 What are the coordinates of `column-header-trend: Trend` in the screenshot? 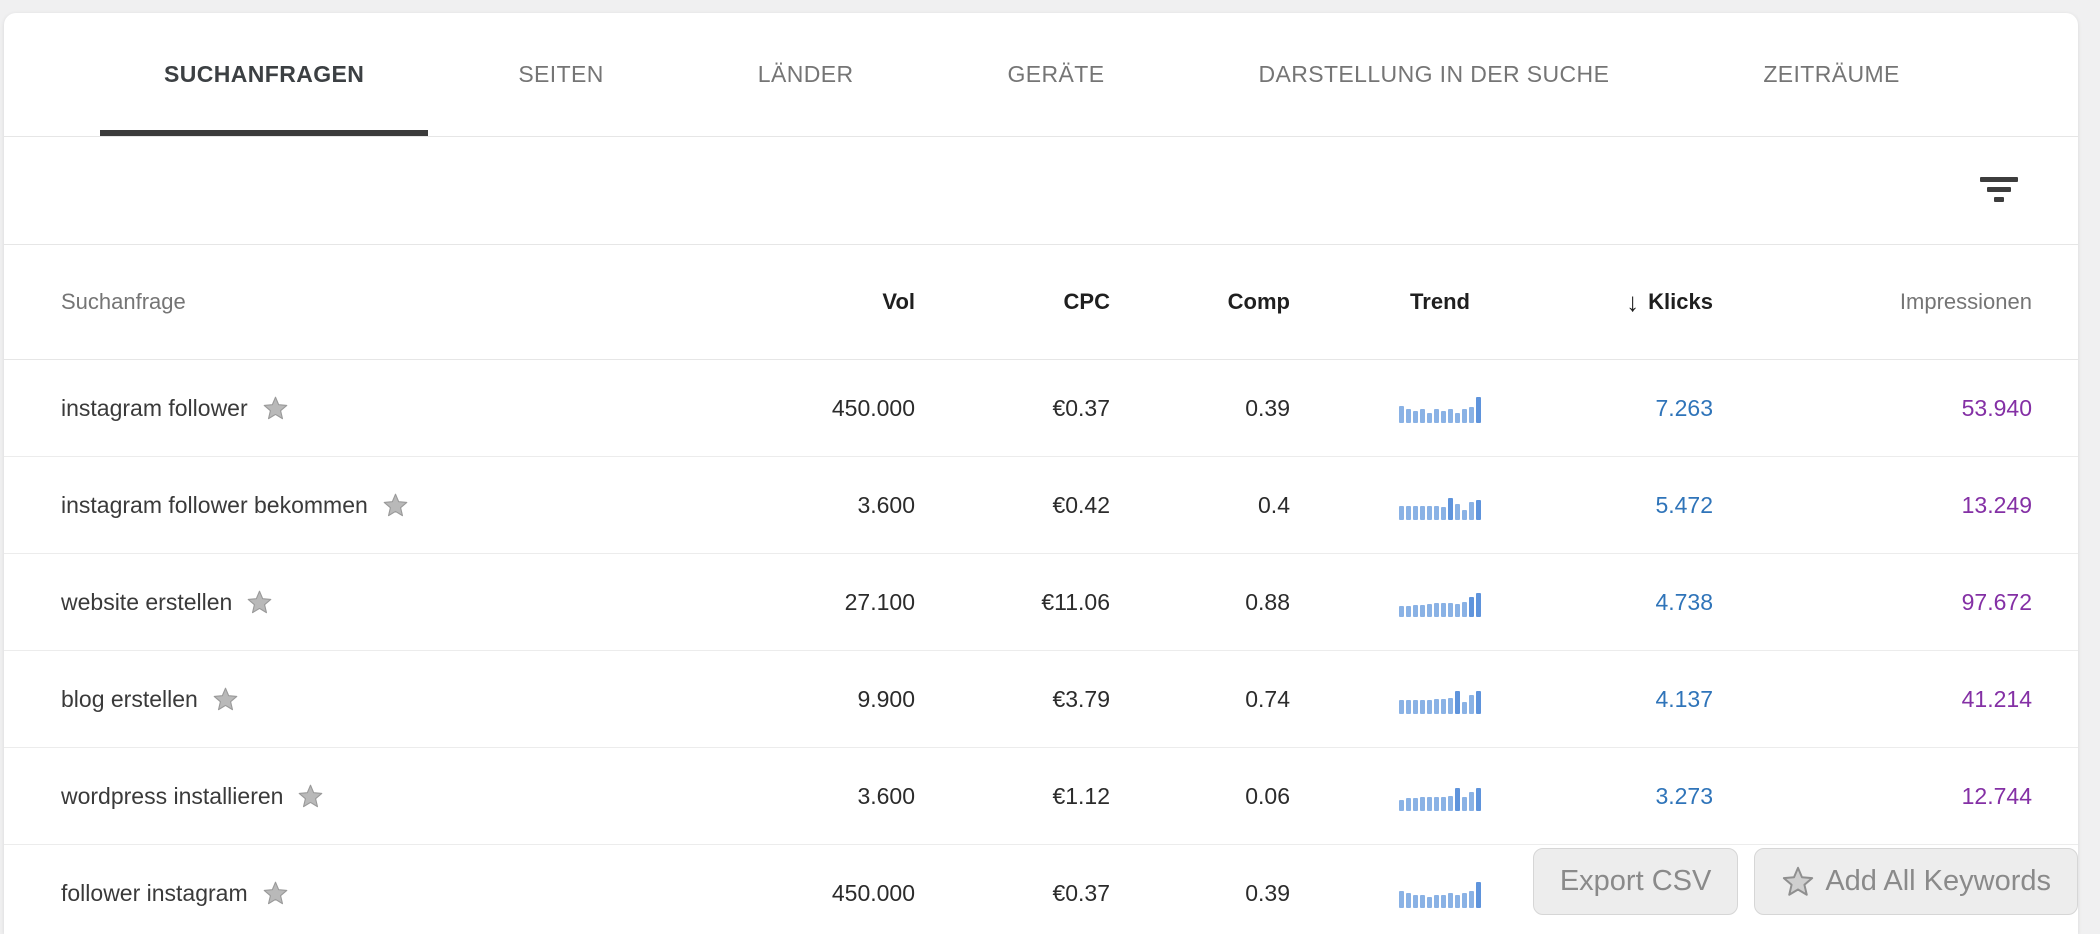 It's located at (1440, 301).